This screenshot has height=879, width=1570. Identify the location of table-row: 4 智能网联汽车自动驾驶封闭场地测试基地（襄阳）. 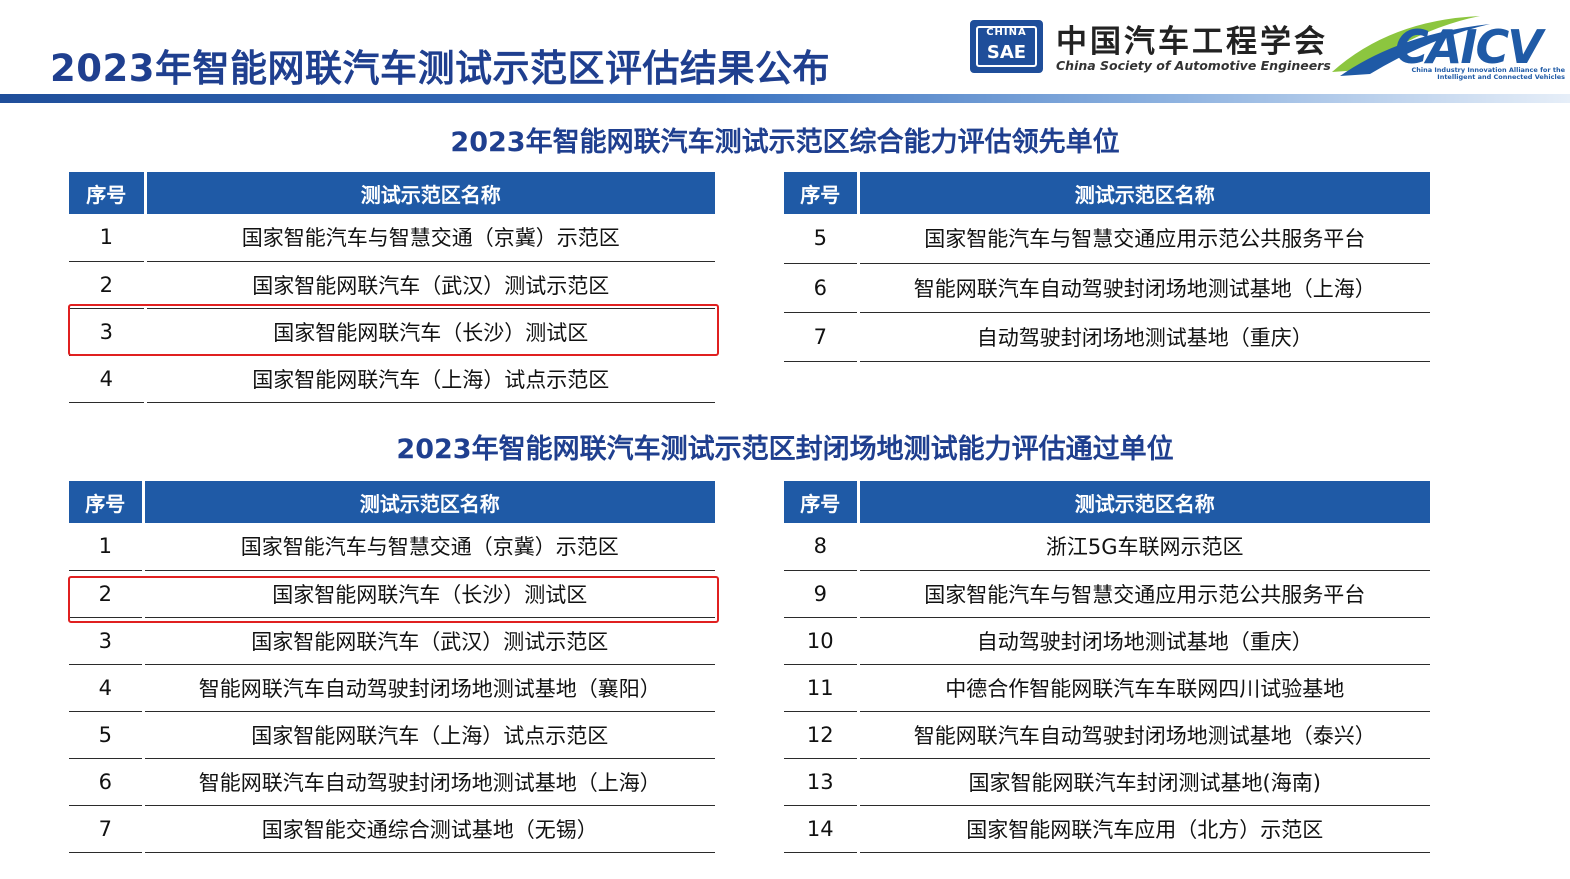
(392, 688).